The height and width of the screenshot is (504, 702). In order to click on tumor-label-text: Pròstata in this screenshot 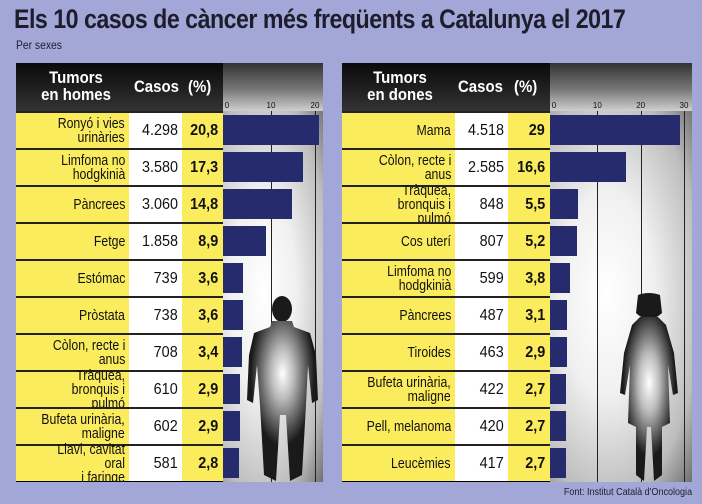, I will do `click(102, 315)`.